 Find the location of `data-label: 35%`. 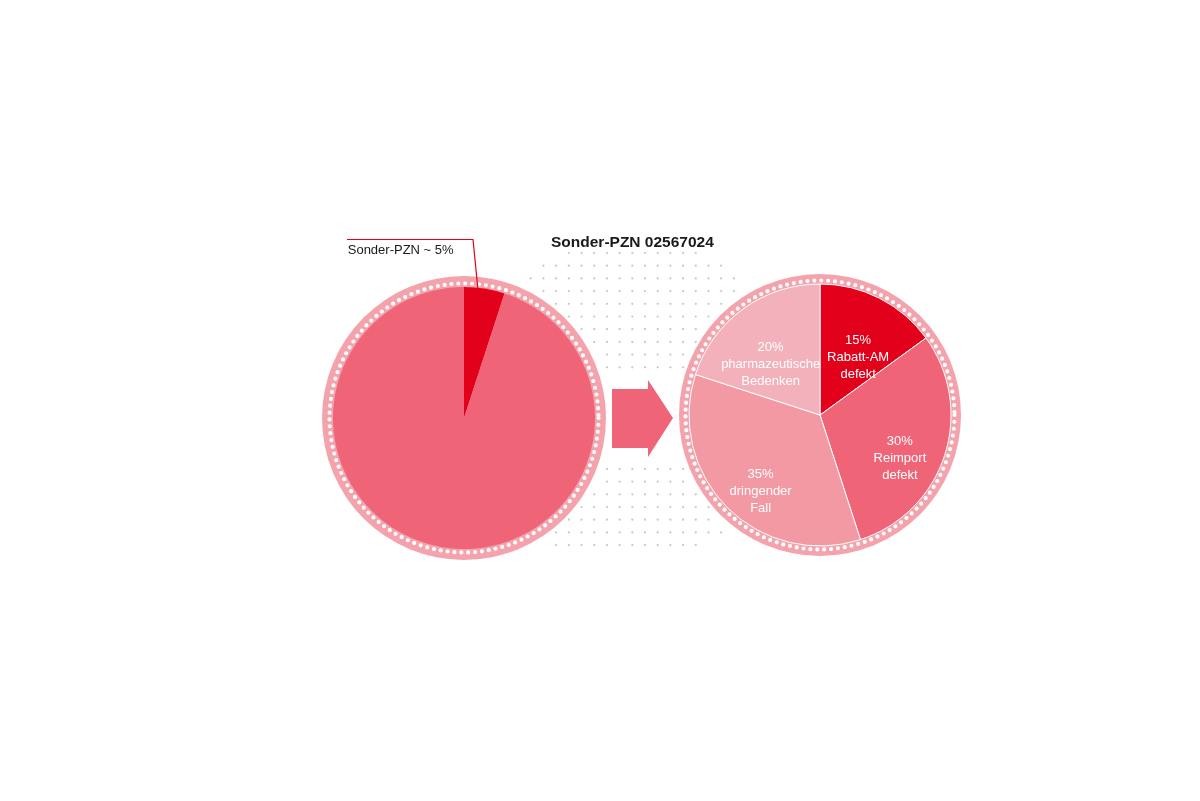

data-label: 35% is located at coordinates (761, 474).